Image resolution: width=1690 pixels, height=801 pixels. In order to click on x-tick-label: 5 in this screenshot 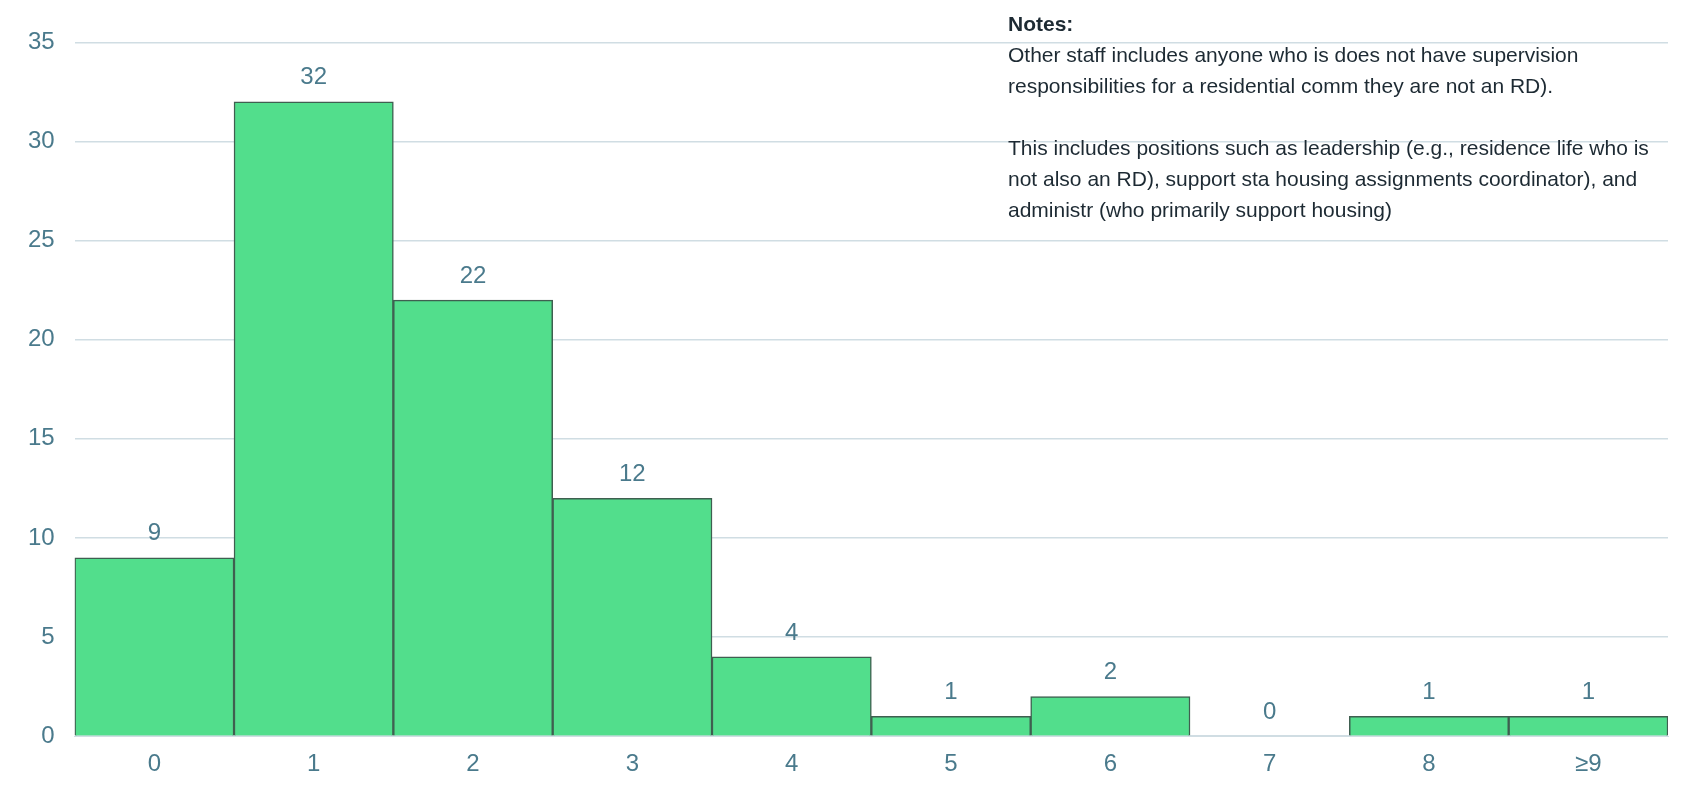, I will do `click(951, 763)`.